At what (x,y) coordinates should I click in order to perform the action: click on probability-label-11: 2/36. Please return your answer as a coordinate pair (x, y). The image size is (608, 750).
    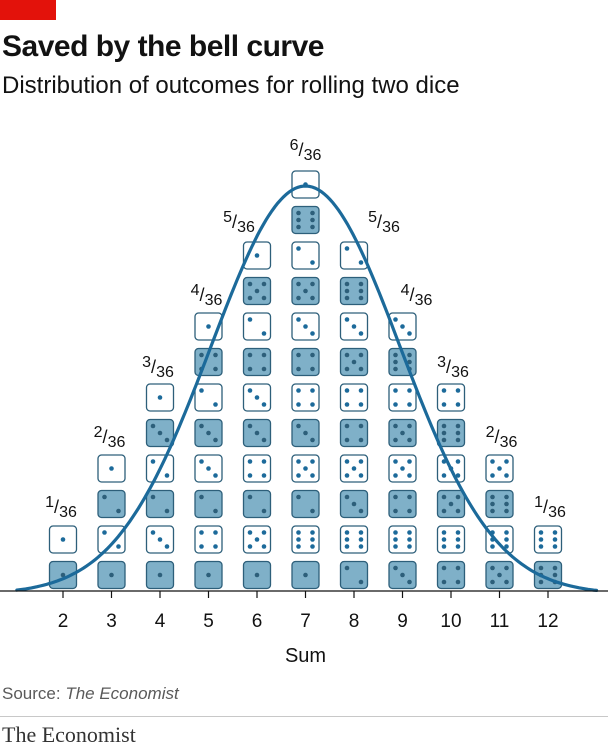
    Looking at the image, I should click on (502, 437).